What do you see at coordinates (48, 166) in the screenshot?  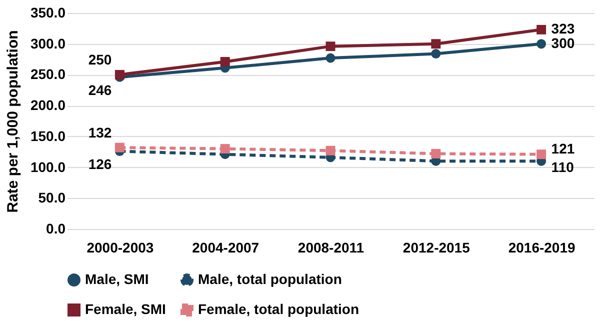 I see `y-tick-label: 100.0` at bounding box center [48, 166].